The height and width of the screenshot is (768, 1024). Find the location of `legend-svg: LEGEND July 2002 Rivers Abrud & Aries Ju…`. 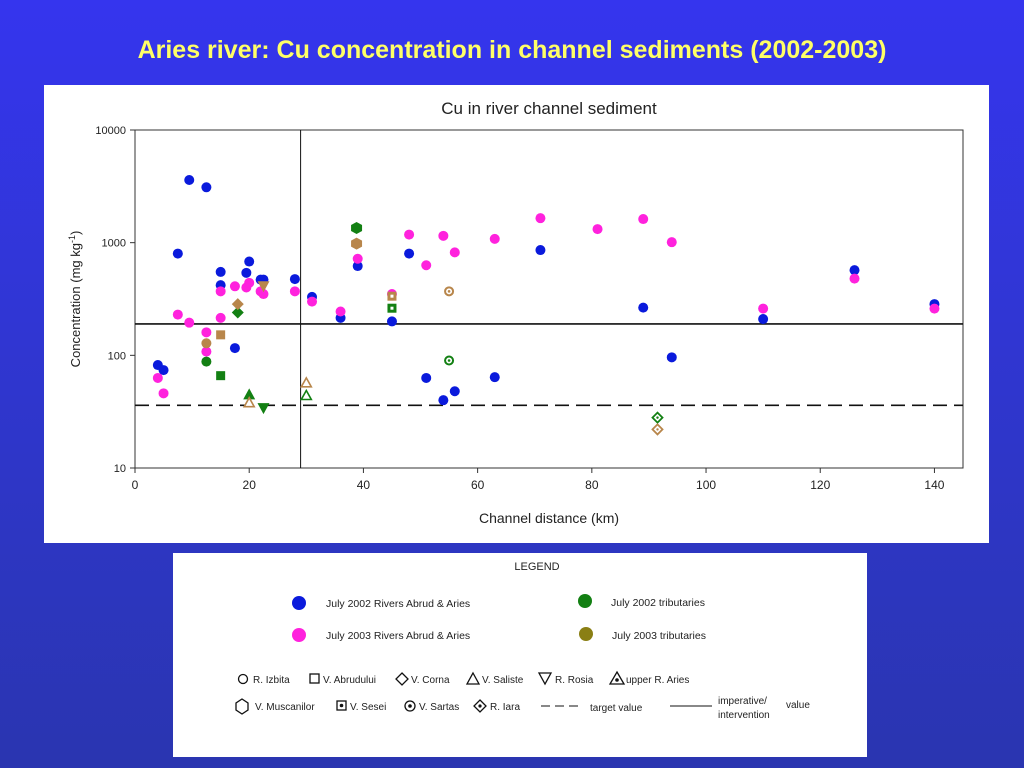

legend-svg: LEGEND July 2002 Rivers Abrud & Aries Ju… is located at coordinates (522, 641).